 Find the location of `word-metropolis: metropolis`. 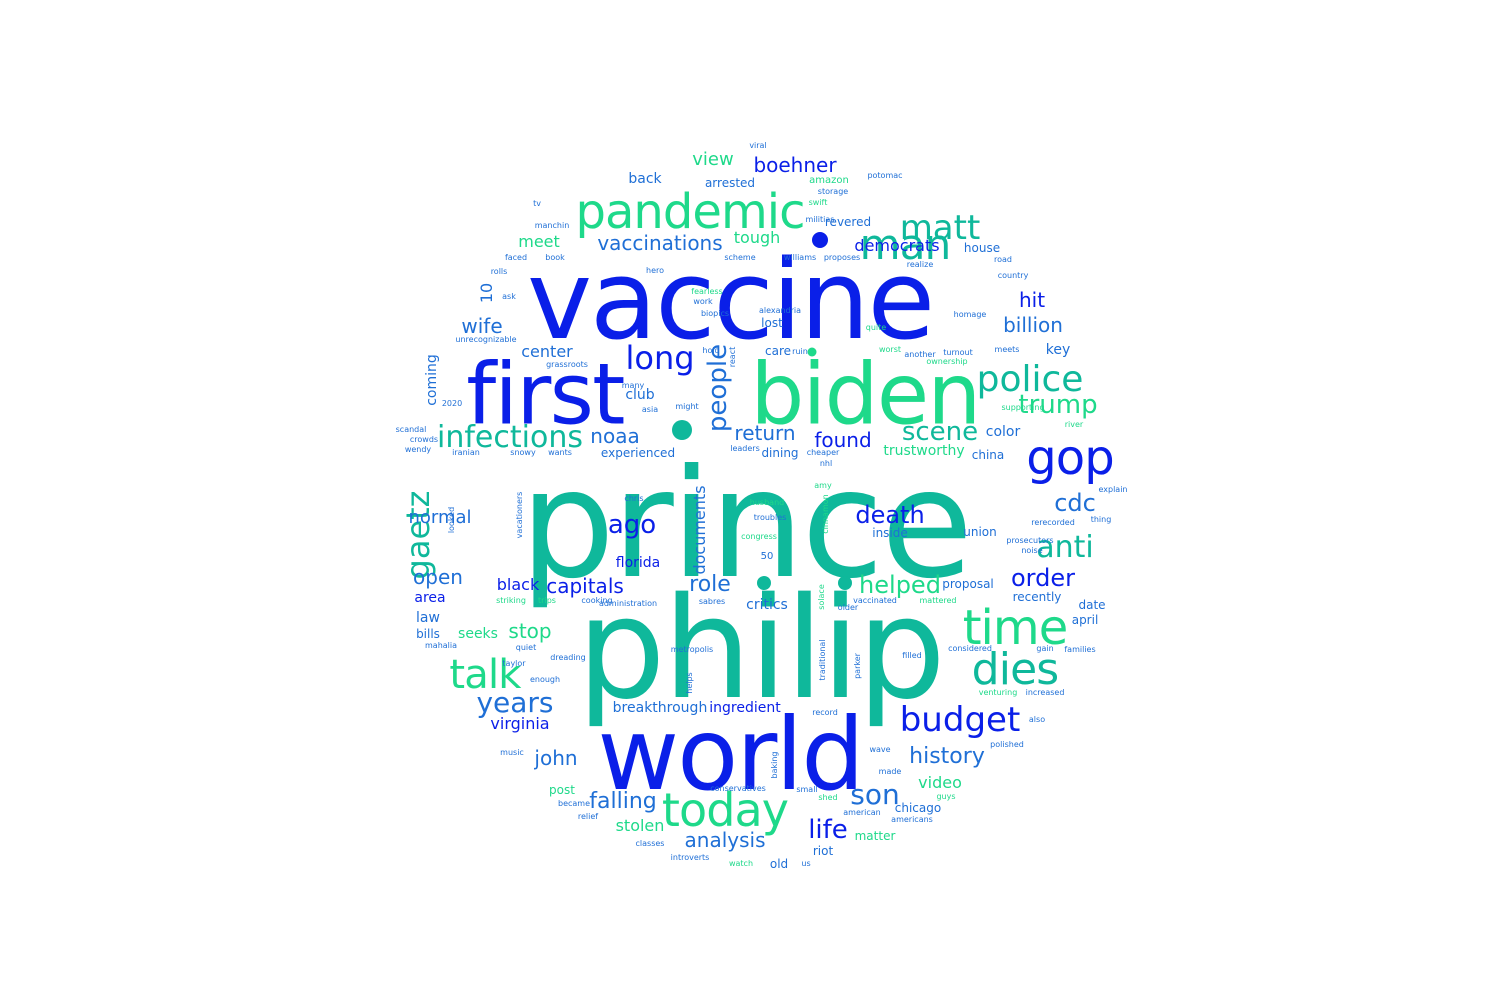

word-metropolis: metropolis is located at coordinates (692, 649).